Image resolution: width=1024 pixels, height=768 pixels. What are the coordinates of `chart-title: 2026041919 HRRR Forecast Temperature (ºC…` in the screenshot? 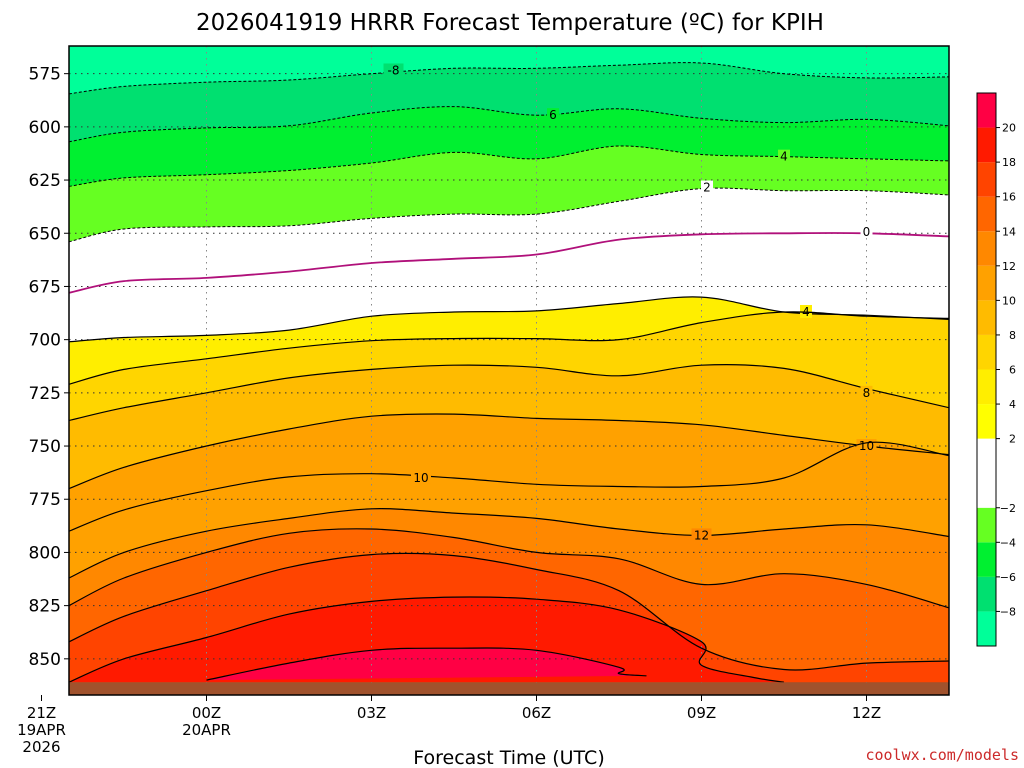 It's located at (510, 23).